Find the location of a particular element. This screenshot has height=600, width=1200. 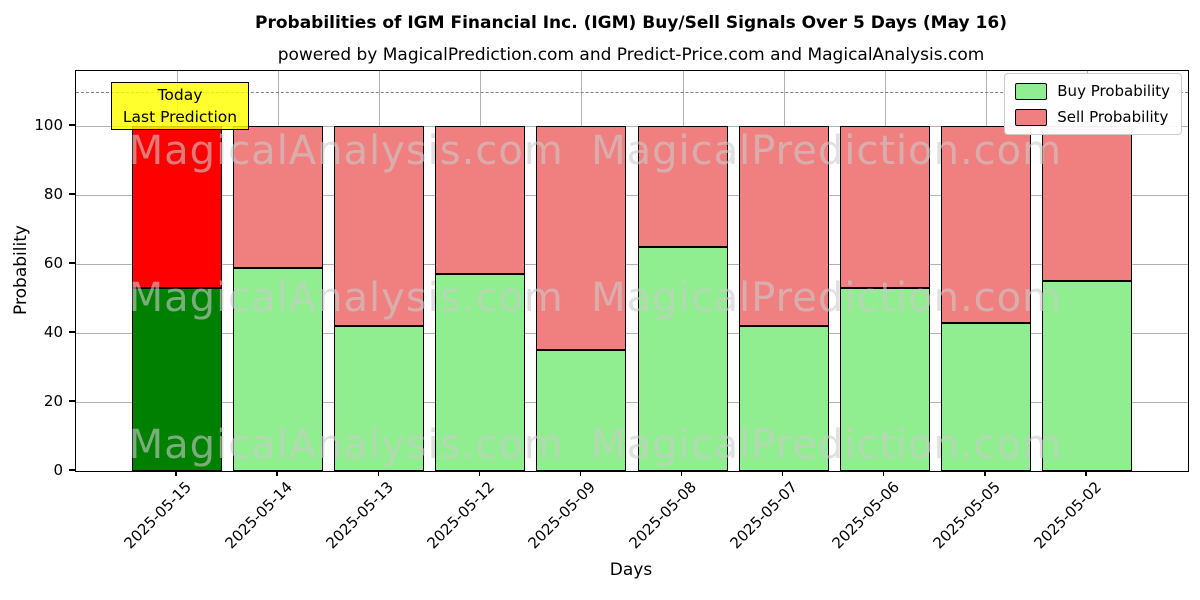

y-tick-label: 40 is located at coordinates (53, 332).